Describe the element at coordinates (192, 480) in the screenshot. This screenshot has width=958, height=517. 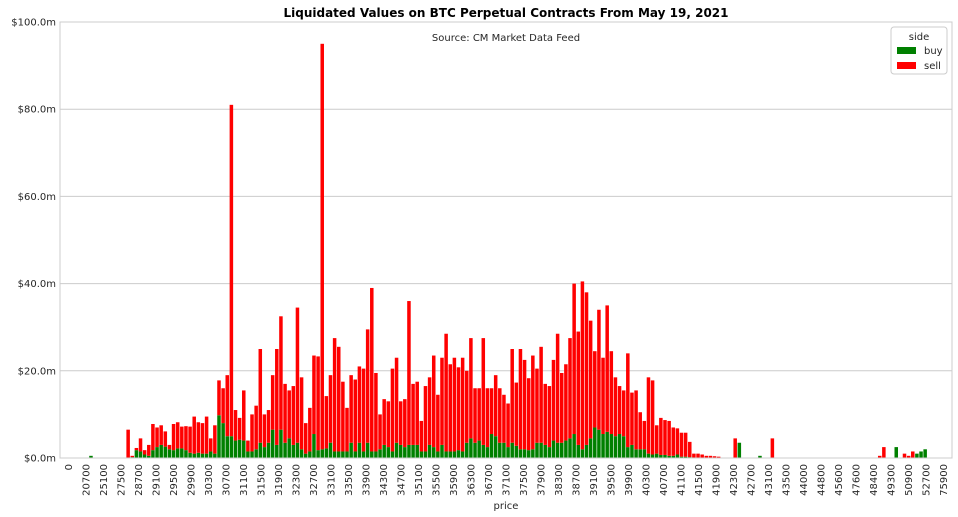
I see `x-tick-label: 29900` at that location.